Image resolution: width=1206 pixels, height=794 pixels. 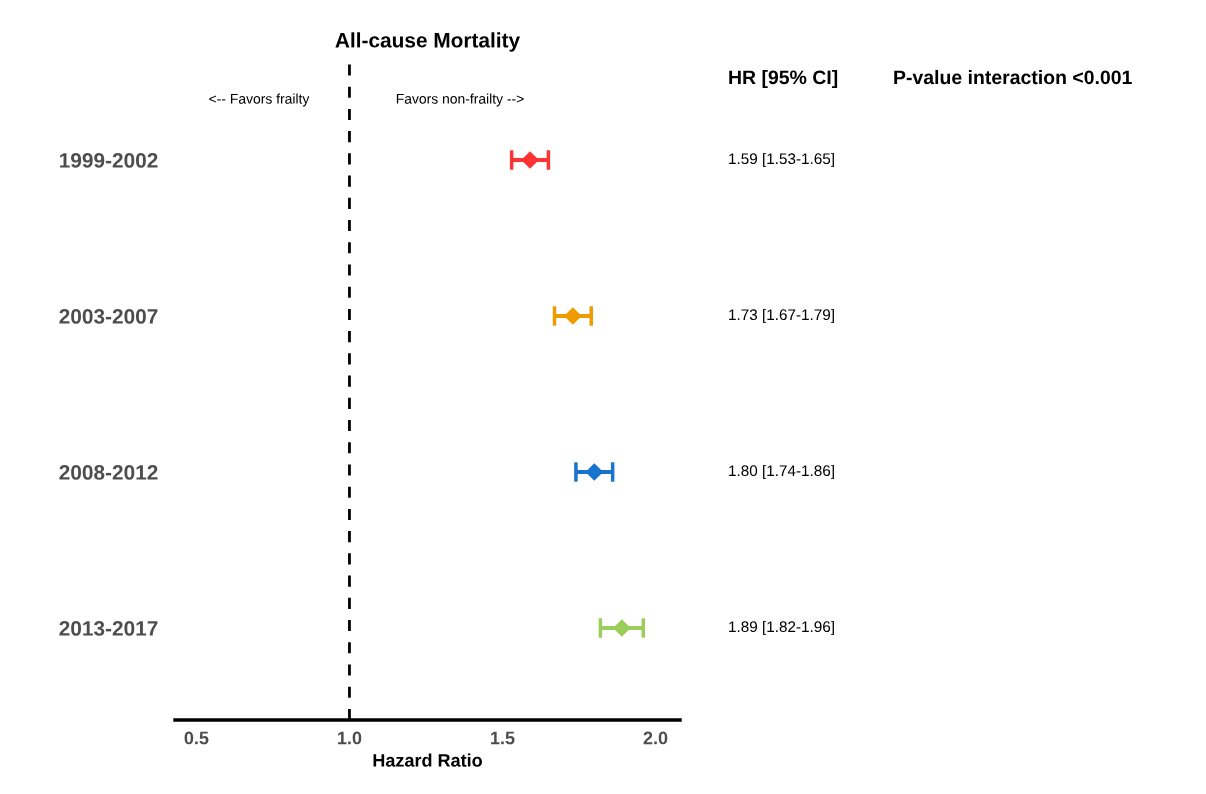 What do you see at coordinates (196, 738) in the screenshot?
I see `x-tick-label: 0.5` at bounding box center [196, 738].